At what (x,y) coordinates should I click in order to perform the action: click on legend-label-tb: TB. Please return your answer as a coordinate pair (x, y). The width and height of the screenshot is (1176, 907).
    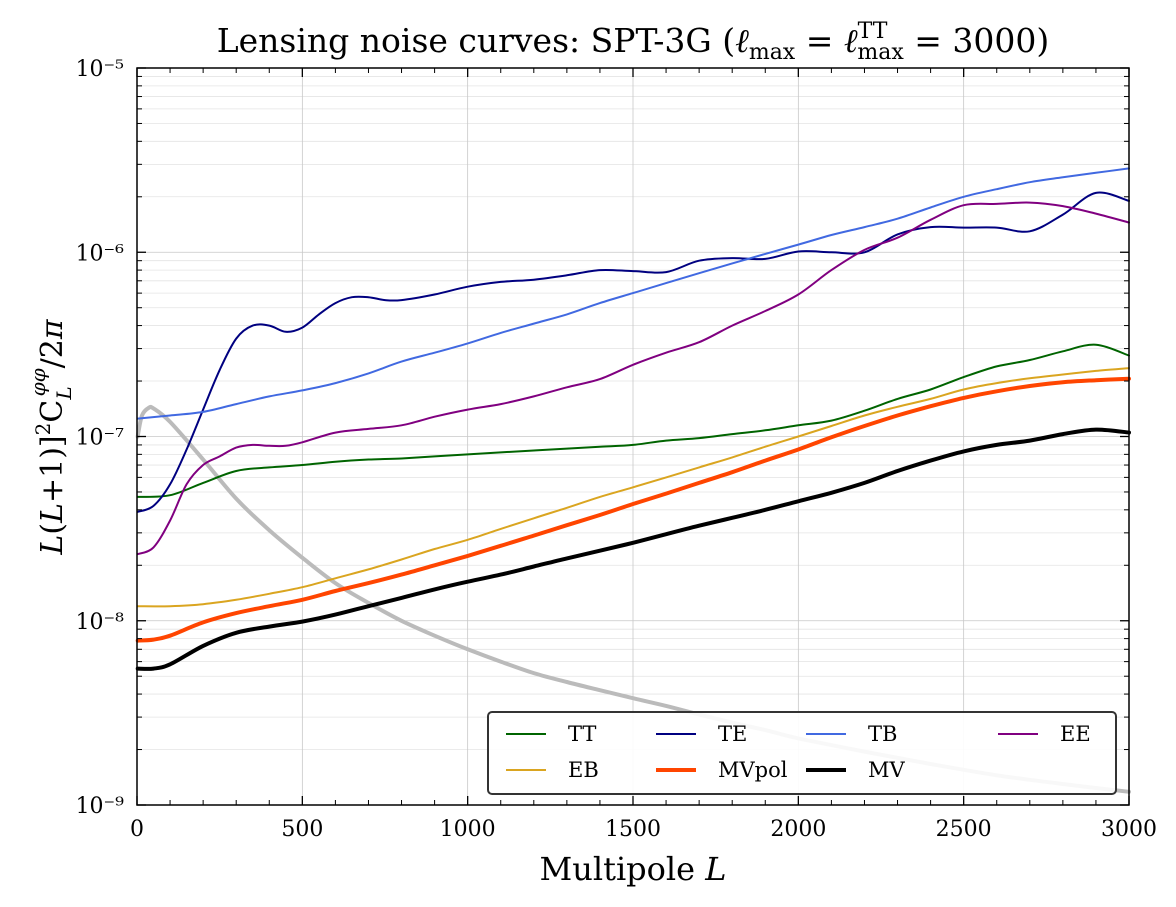
    Looking at the image, I should click on (882, 734).